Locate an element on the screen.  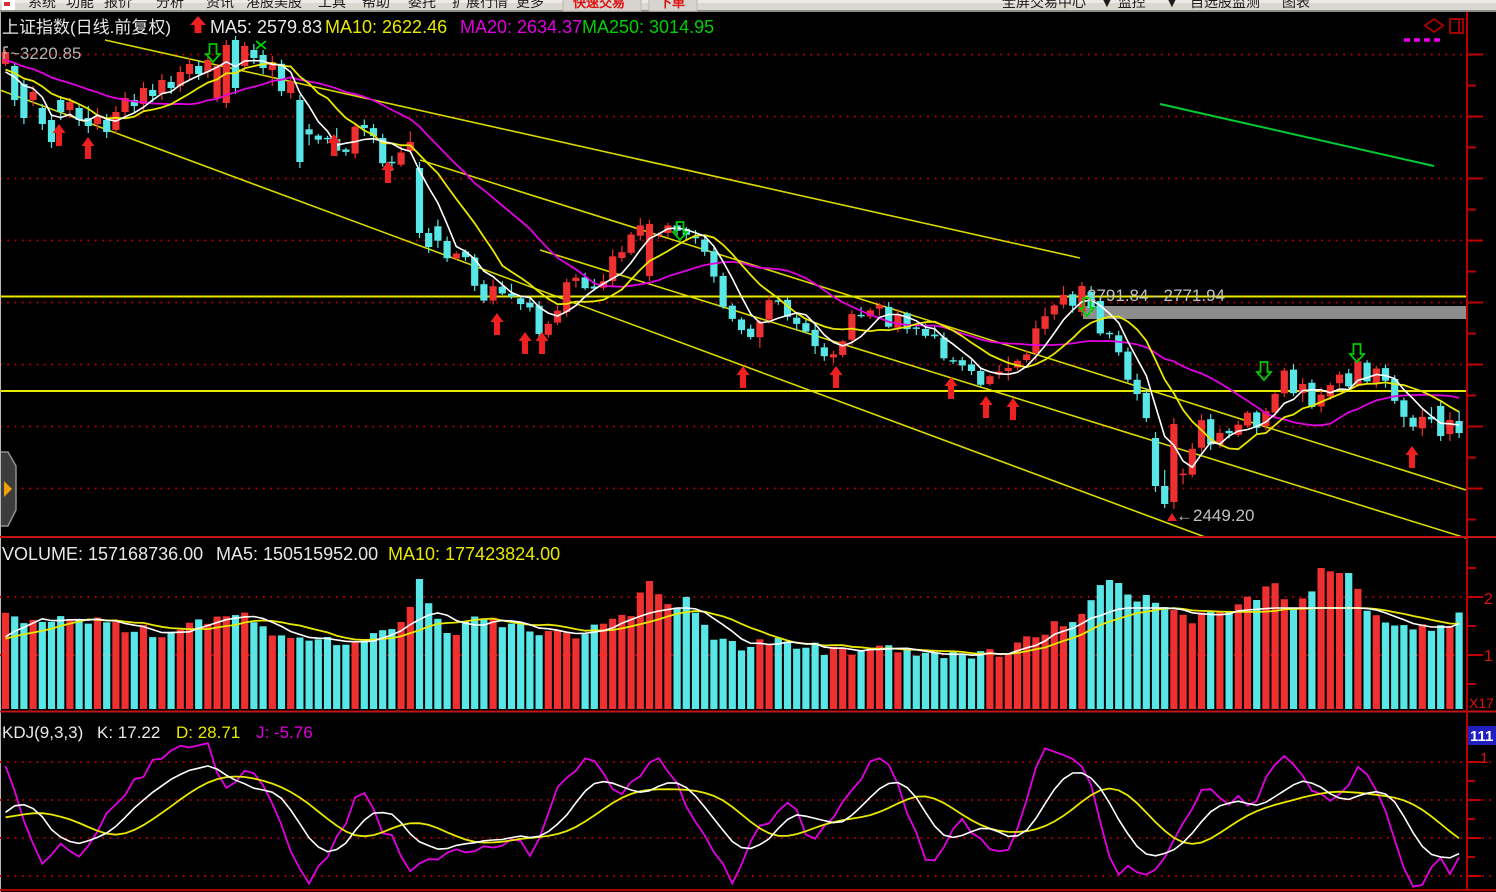
svg-text: 2791.84 - 2771.94 is located at coordinates (1156, 295).